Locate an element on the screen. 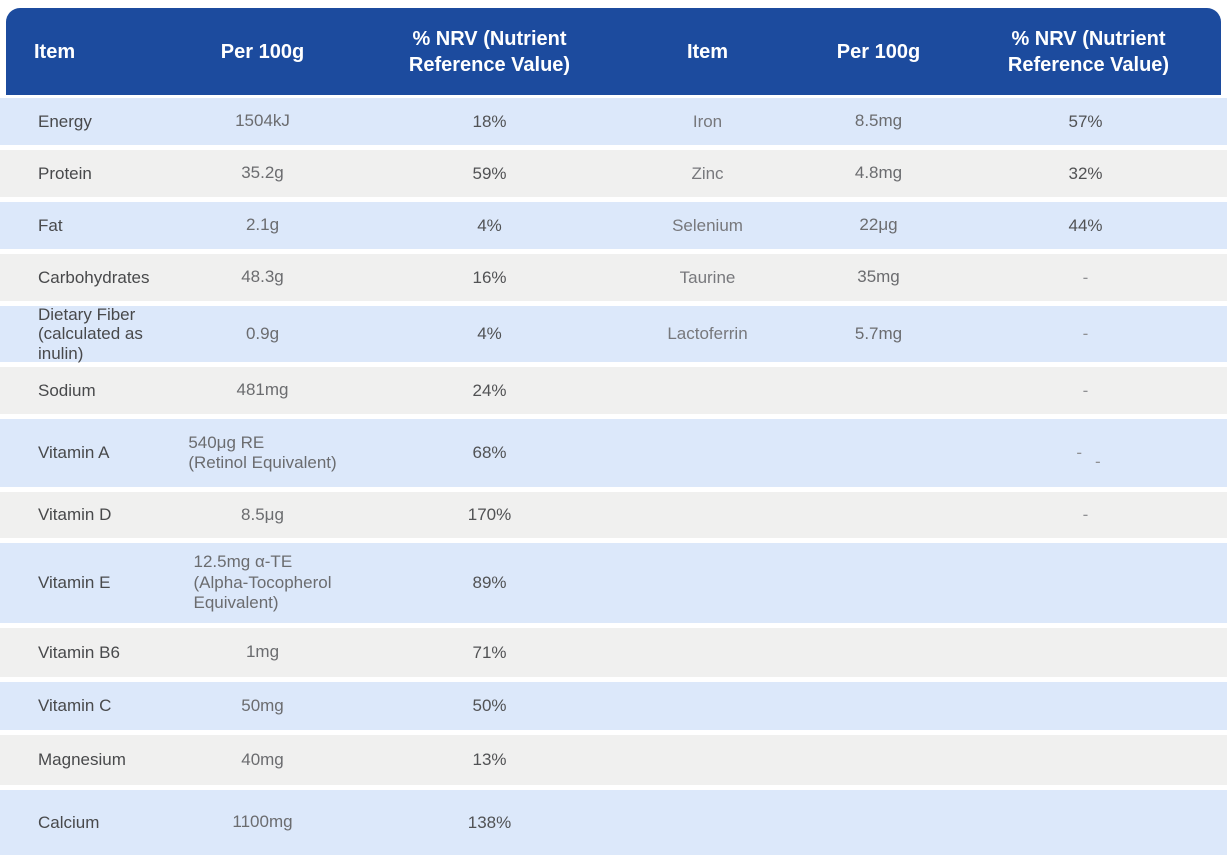 The width and height of the screenshot is (1227, 855). table-row: Magnesium 40mg 13% is located at coordinates (613, 760).